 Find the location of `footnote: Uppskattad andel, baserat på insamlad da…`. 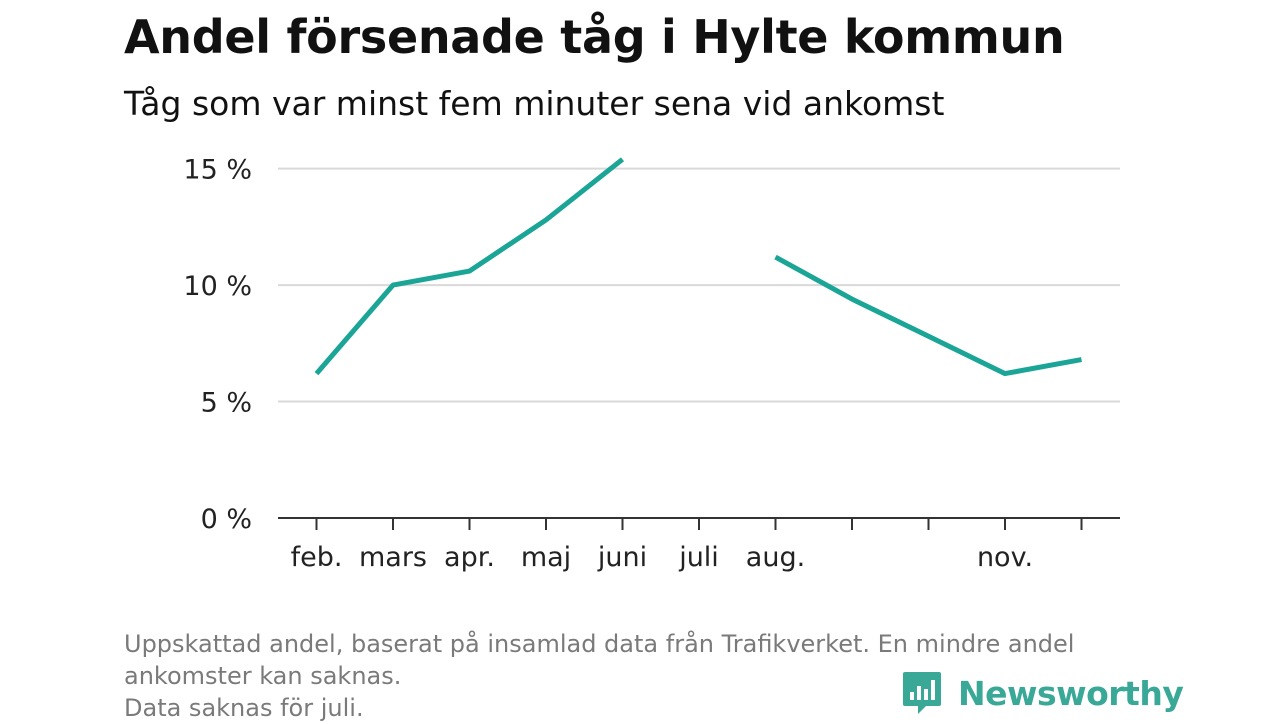

footnote: Uppskattad andel, baserat på insamlad da… is located at coordinates (644, 676).